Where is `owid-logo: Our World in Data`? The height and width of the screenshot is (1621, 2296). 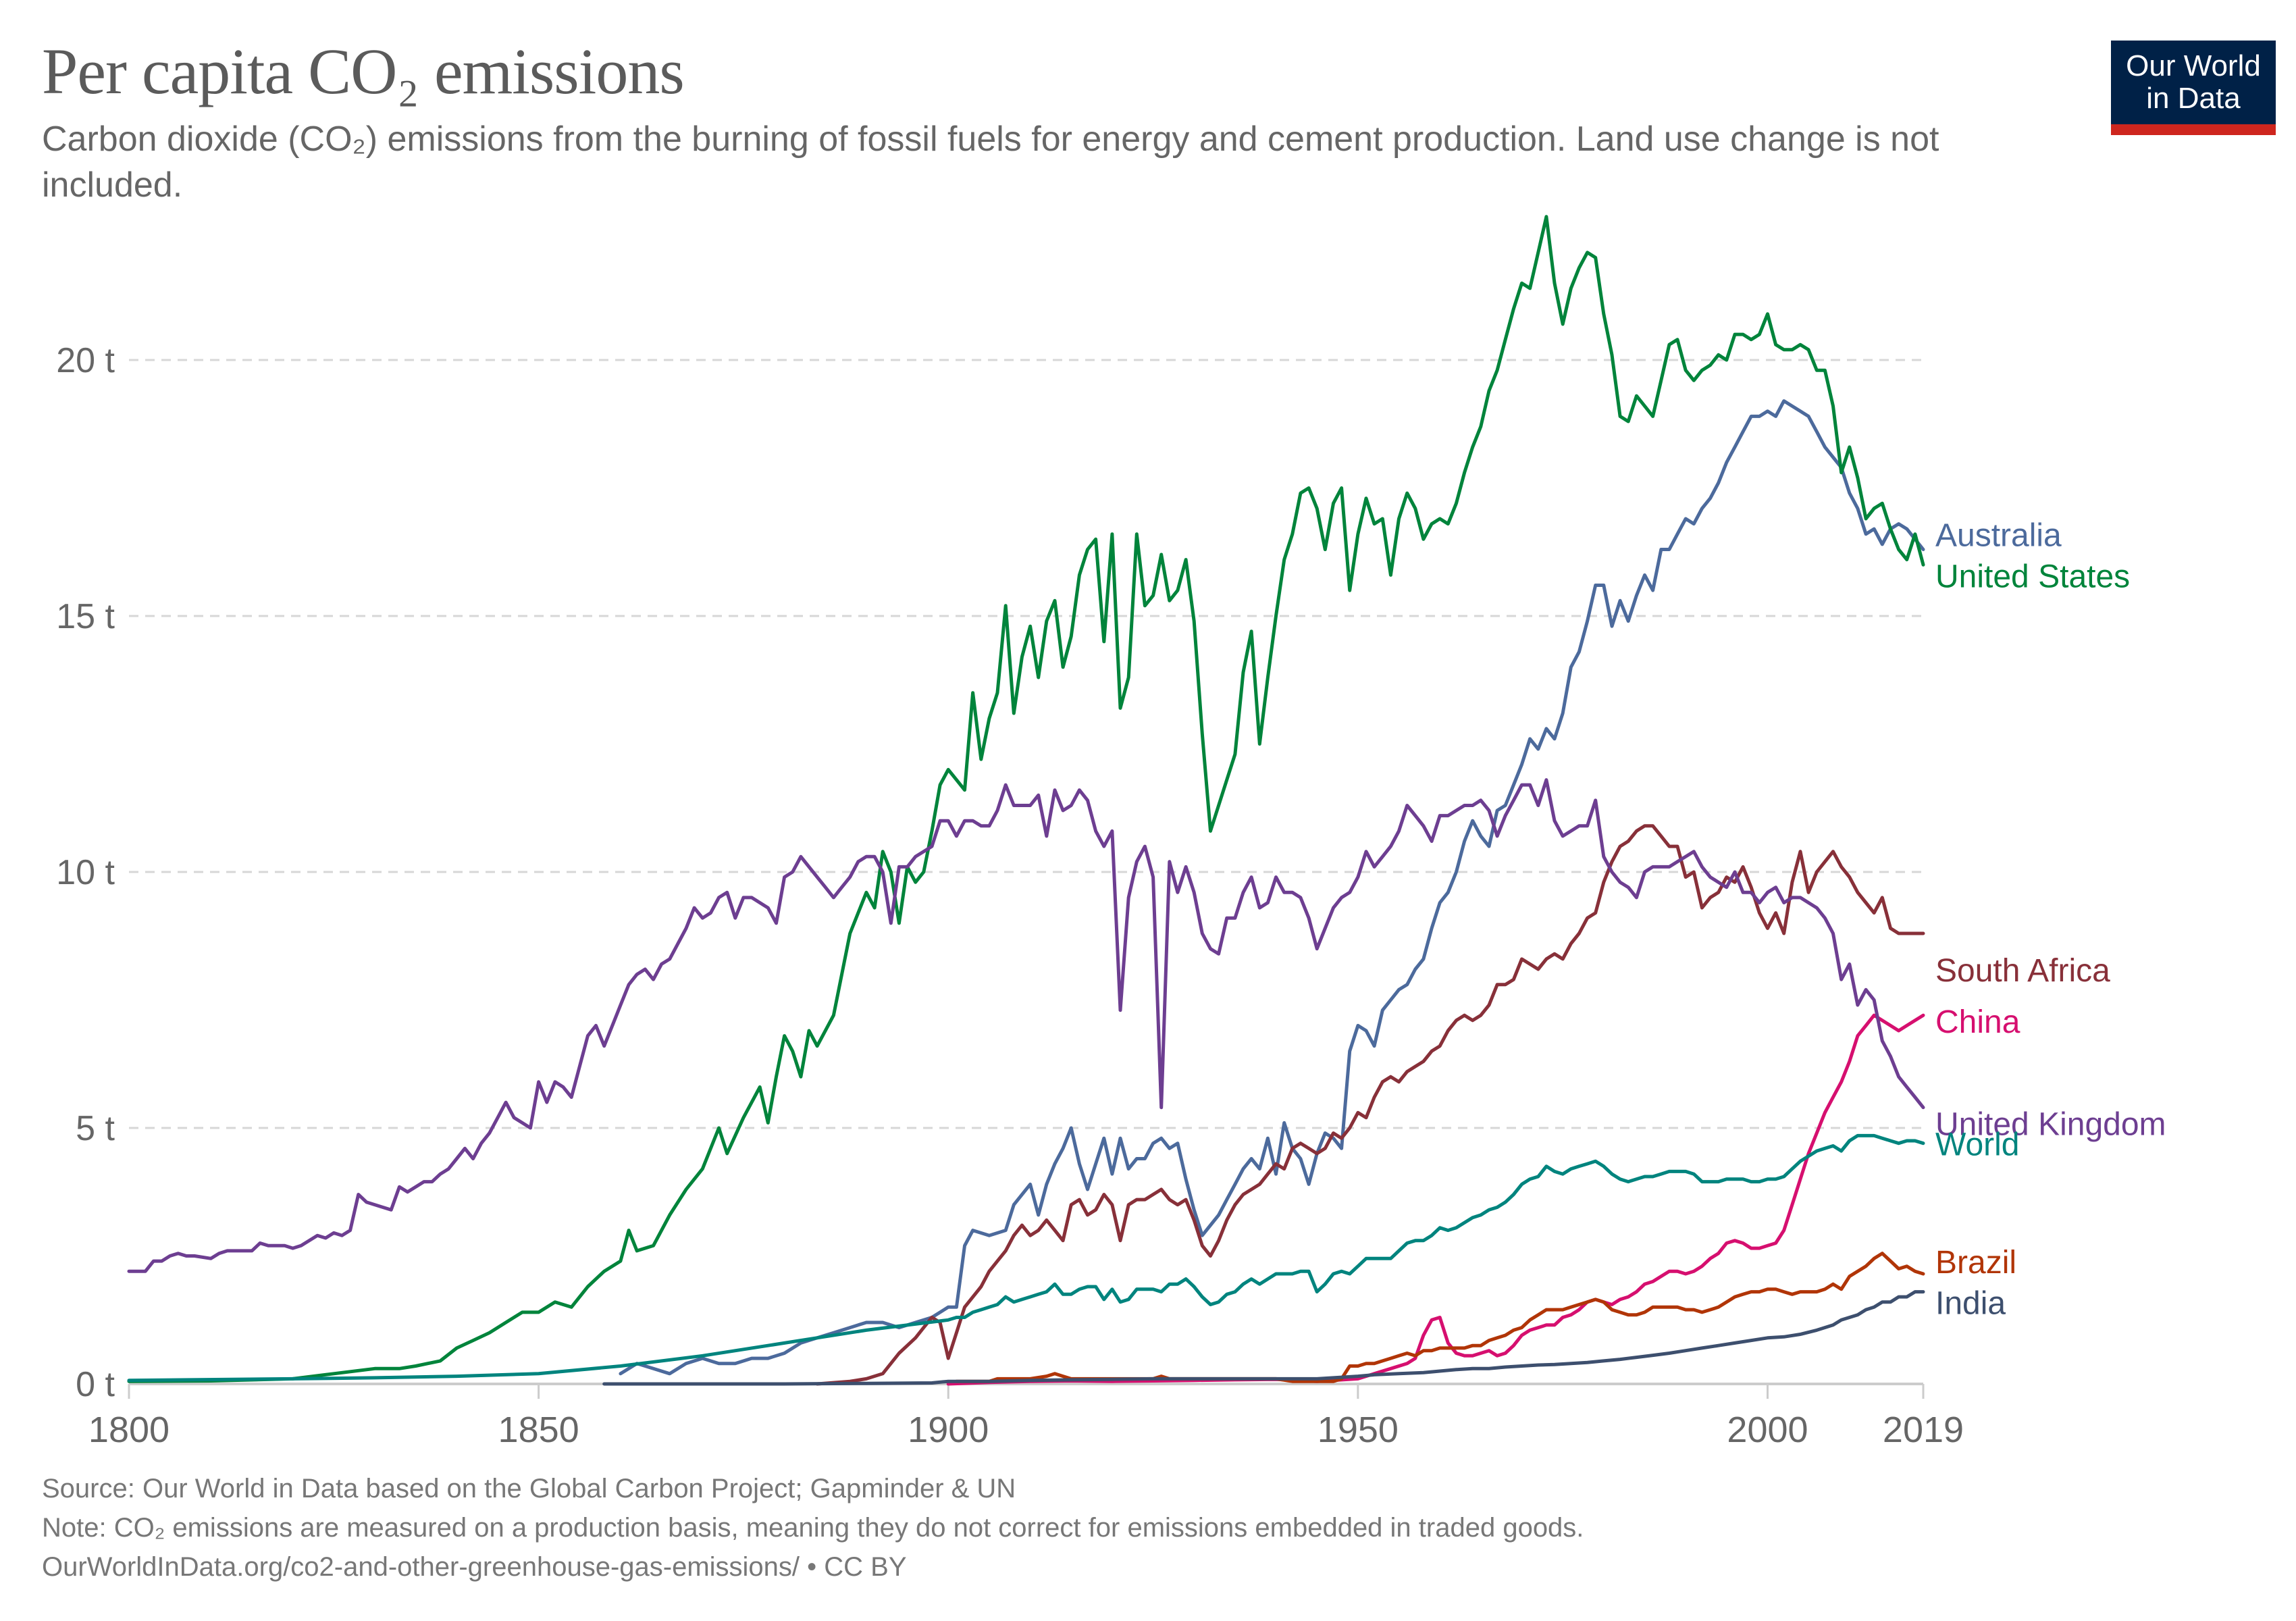 owid-logo: Our World in Data is located at coordinates (2193, 88).